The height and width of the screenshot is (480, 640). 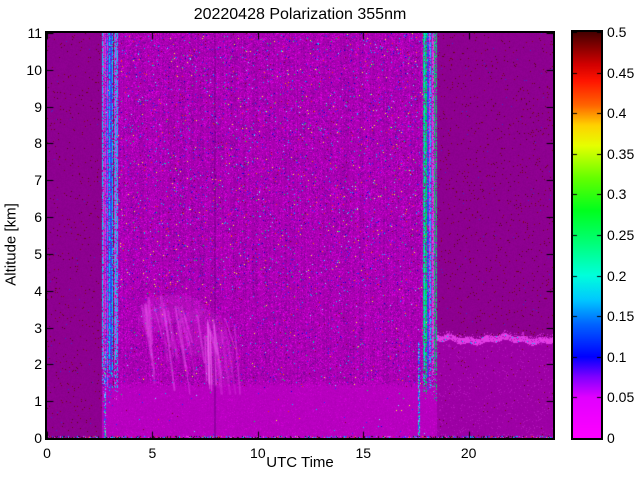 I want to click on colorbar-canvas, so click(x=587, y=235).